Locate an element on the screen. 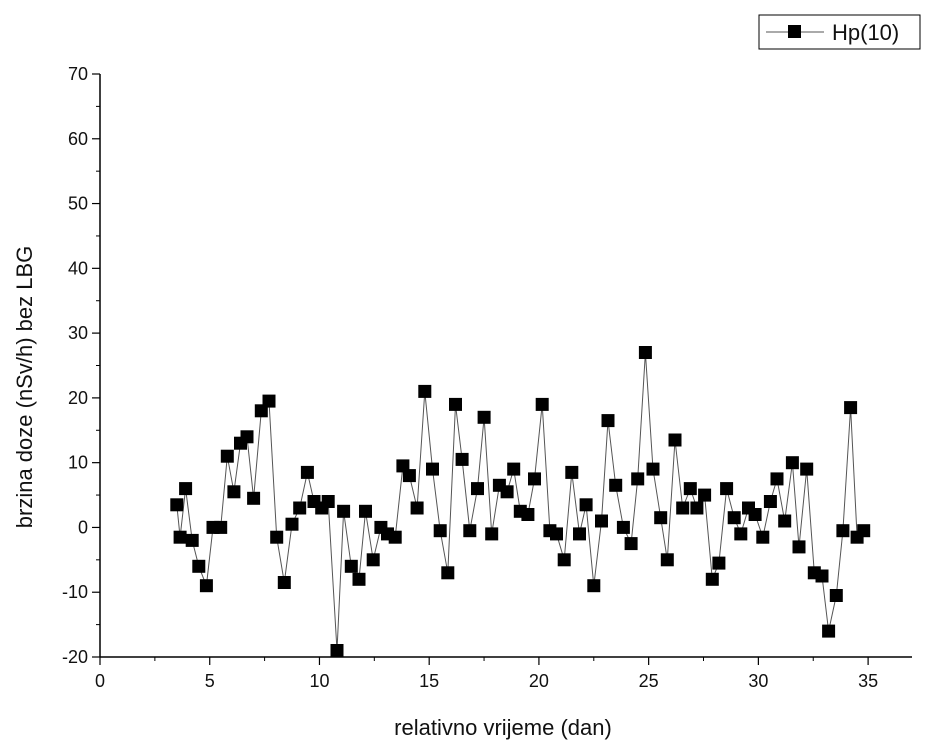  legend-label: Hp(10) is located at coordinates (865, 32).